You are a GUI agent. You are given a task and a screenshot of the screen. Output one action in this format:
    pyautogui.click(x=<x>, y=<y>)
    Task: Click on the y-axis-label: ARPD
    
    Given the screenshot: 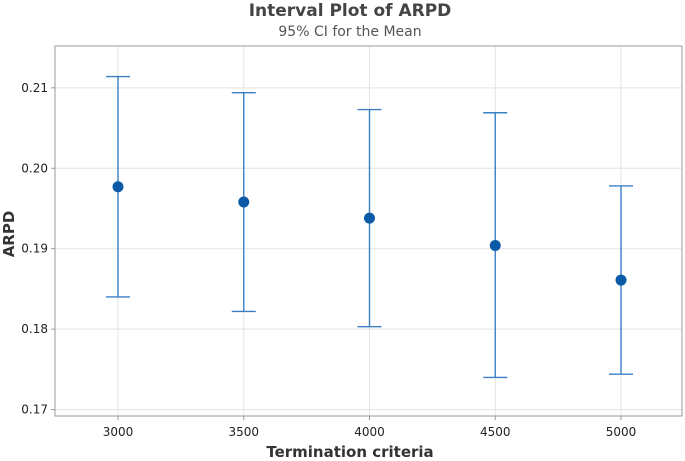 What is the action you would take?
    pyautogui.click(x=9, y=234)
    